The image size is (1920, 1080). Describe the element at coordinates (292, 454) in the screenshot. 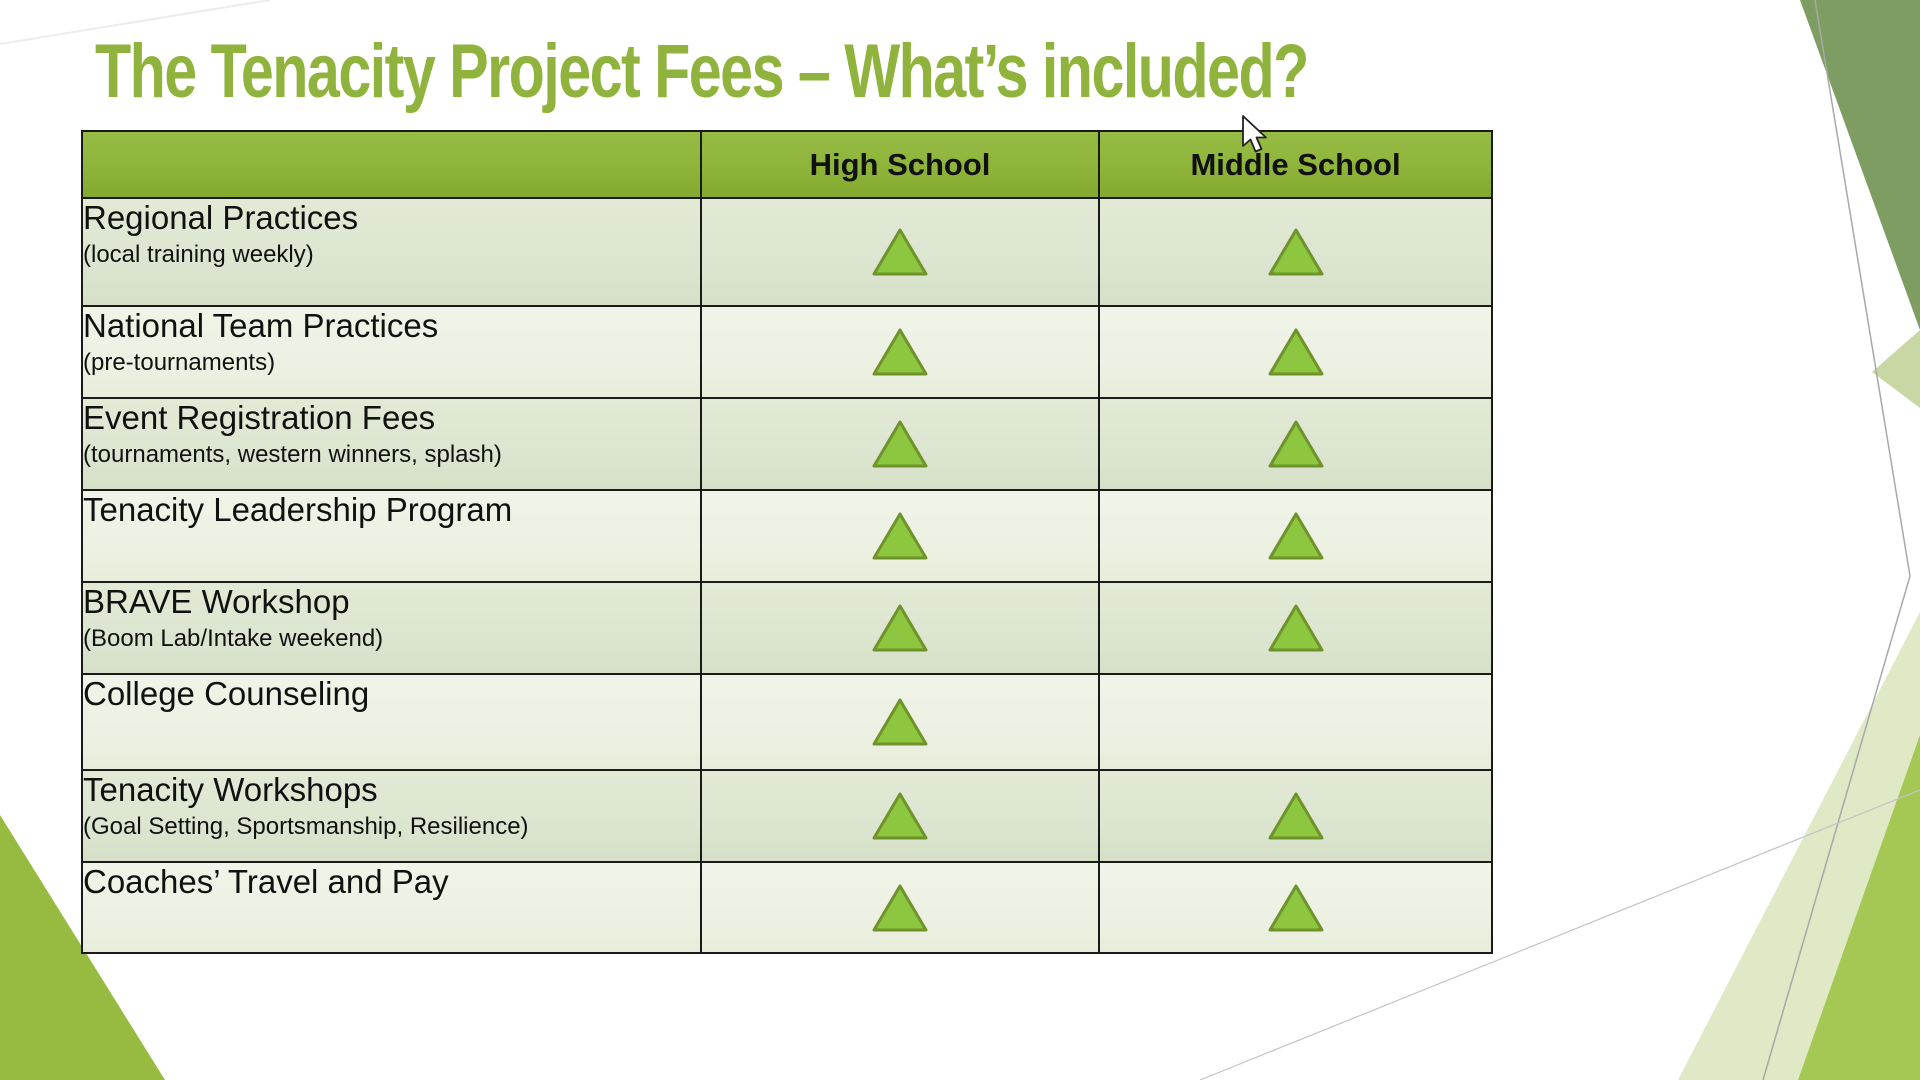

I see `row-sublabel: (tournaments, western winners, splash)` at that location.